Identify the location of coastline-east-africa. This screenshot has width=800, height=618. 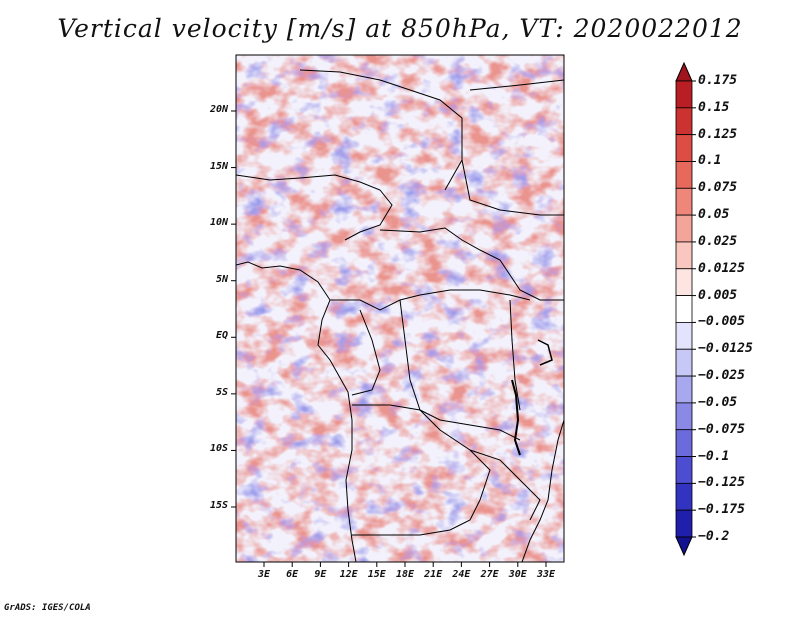
(542, 490).